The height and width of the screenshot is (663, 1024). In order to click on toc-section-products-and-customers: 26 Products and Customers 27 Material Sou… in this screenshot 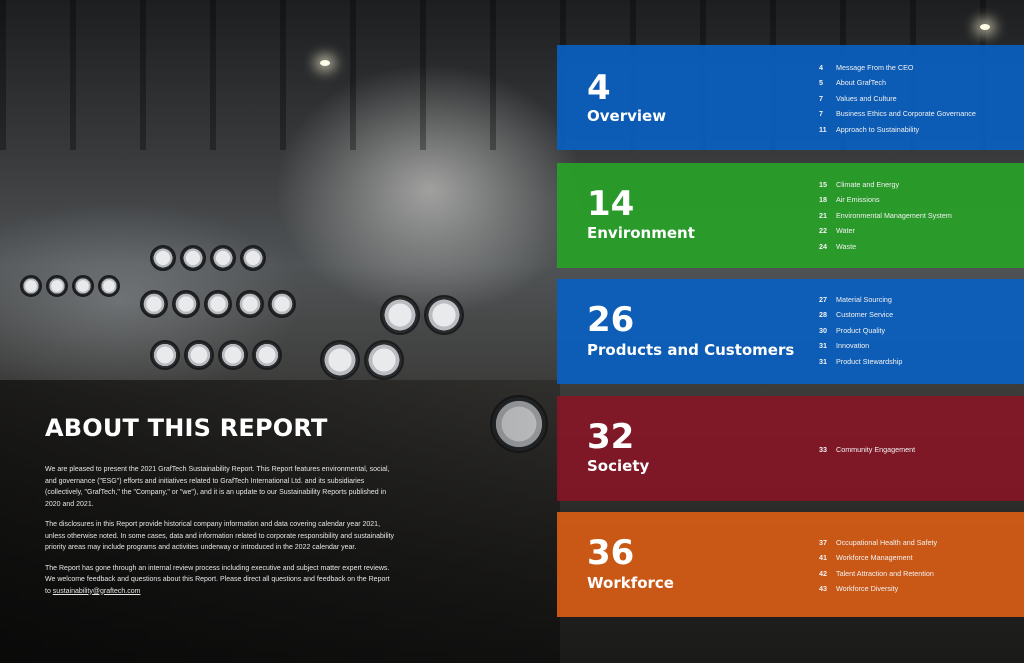, I will do `click(790, 331)`.